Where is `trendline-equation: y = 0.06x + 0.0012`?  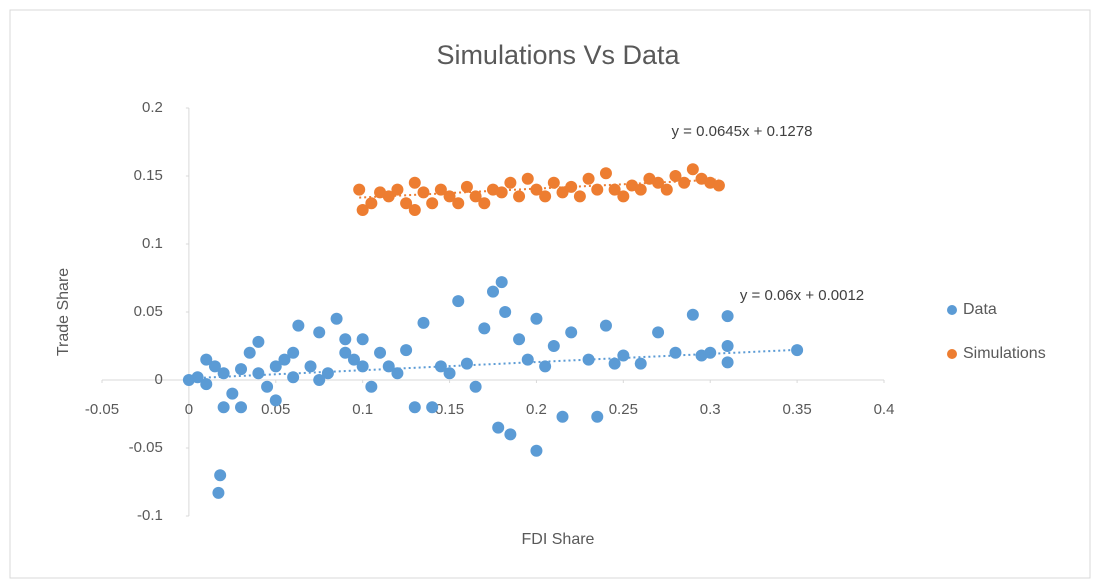 trendline-equation: y = 0.06x + 0.0012 is located at coordinates (802, 295).